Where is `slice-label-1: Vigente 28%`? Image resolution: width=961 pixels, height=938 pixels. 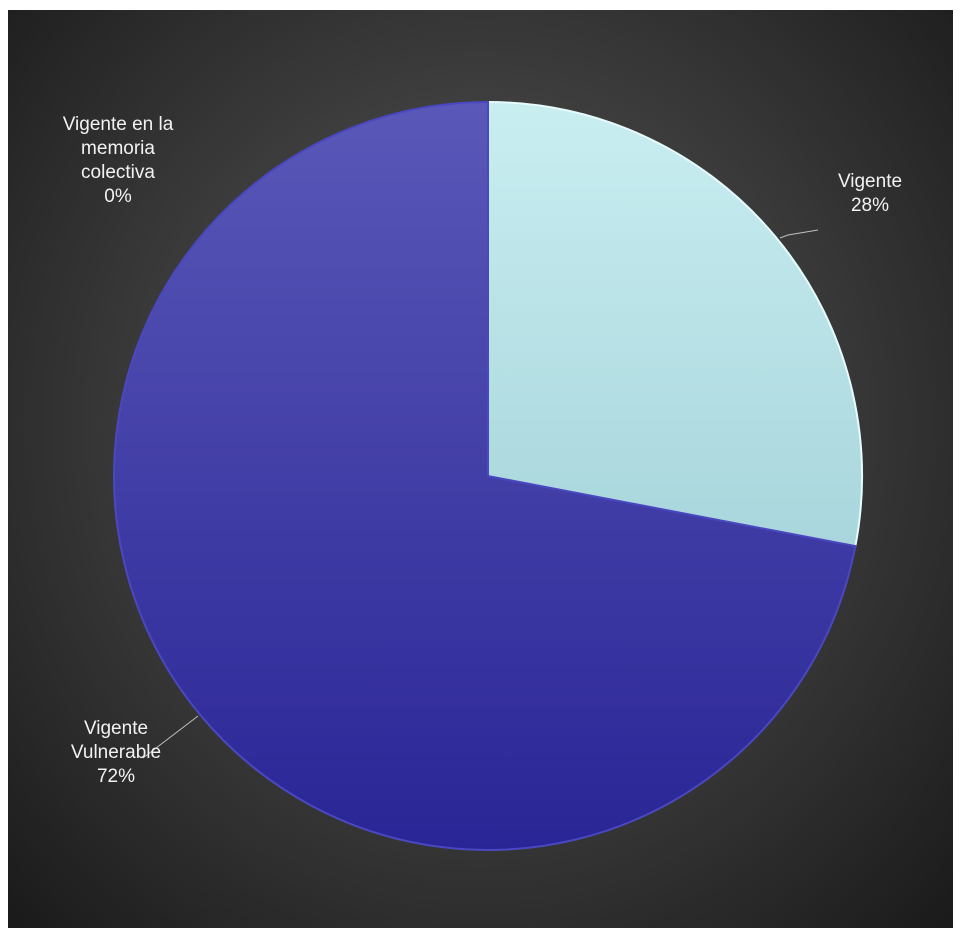 slice-label-1: Vigente 28% is located at coordinates (870, 193).